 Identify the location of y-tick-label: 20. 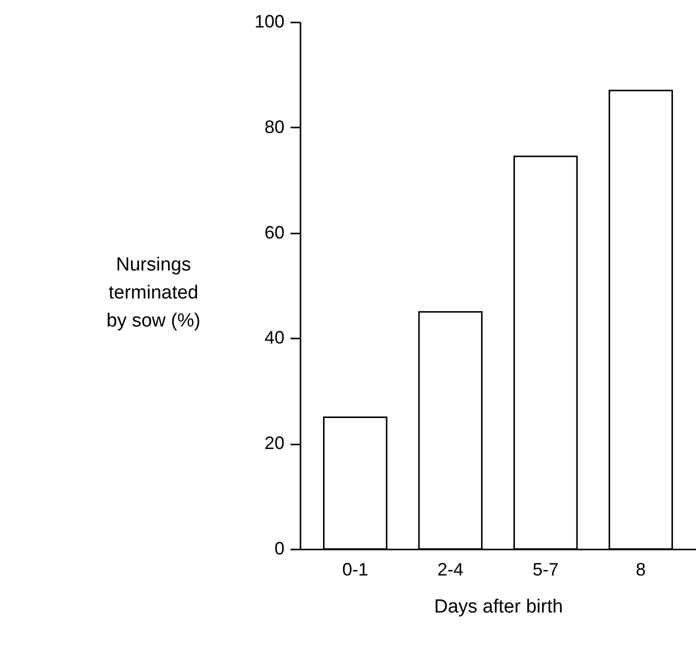
(274, 443).